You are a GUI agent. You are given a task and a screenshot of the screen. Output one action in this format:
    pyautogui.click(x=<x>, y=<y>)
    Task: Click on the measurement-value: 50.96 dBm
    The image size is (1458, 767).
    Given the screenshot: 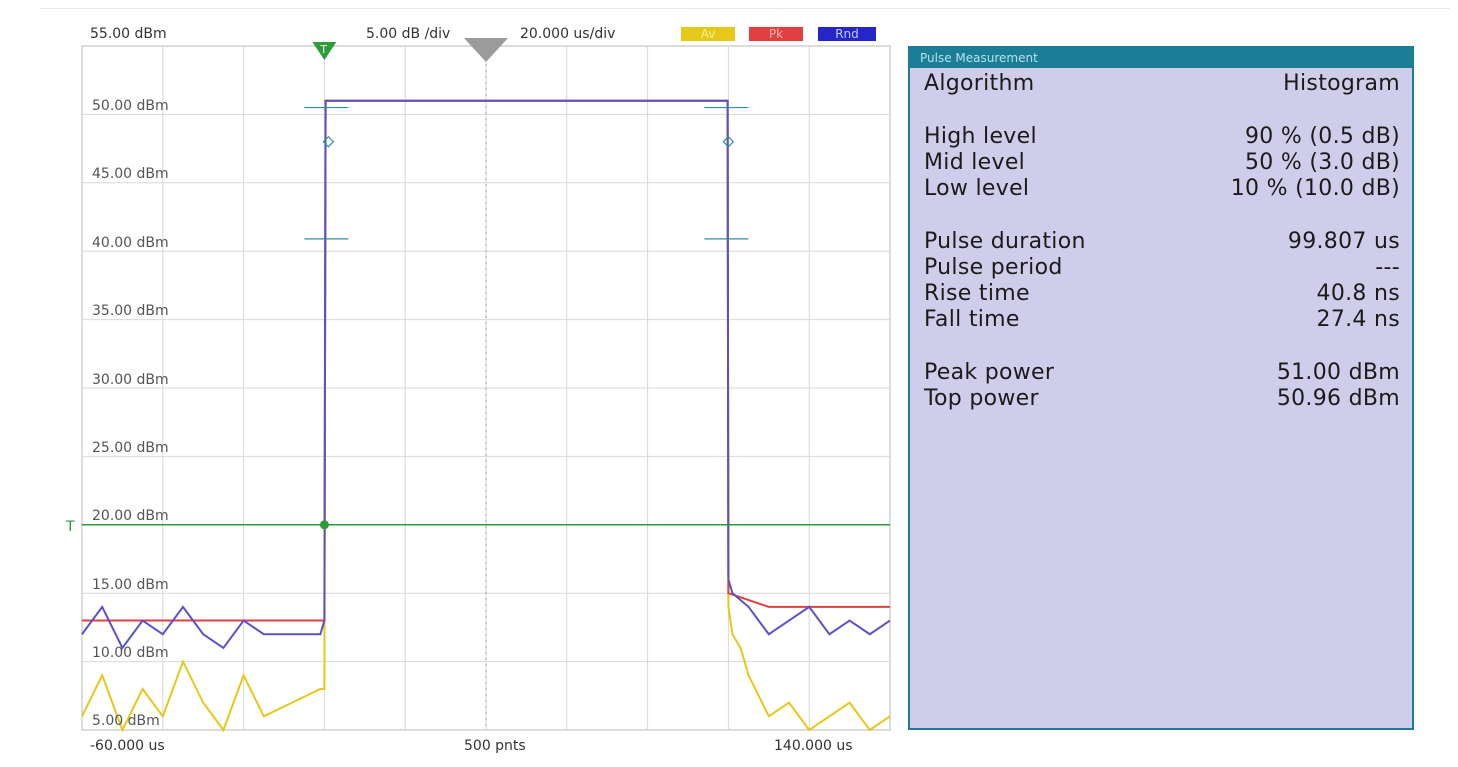 What is the action you would take?
    pyautogui.click(x=1338, y=398)
    